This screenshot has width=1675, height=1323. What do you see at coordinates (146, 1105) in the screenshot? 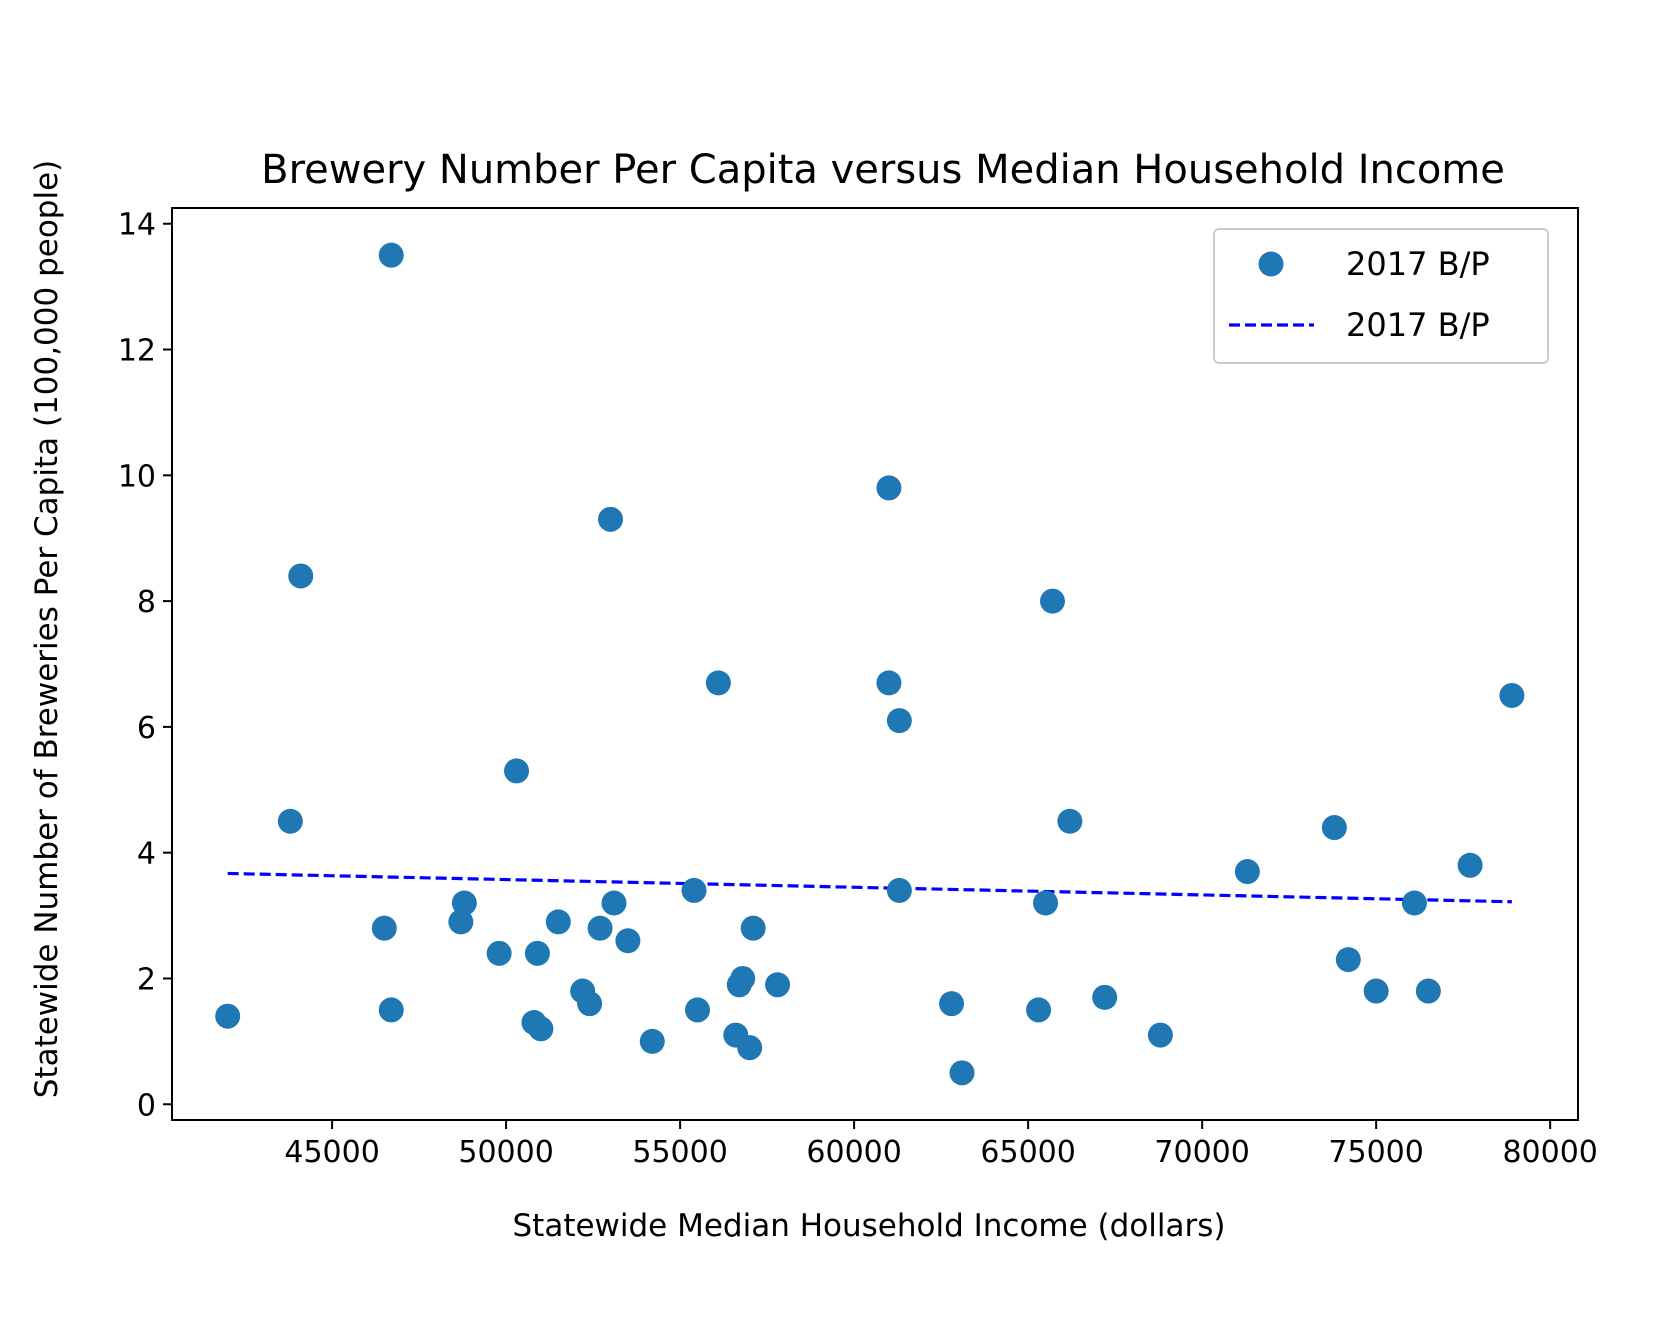
I see `y-tick-label: 0` at bounding box center [146, 1105].